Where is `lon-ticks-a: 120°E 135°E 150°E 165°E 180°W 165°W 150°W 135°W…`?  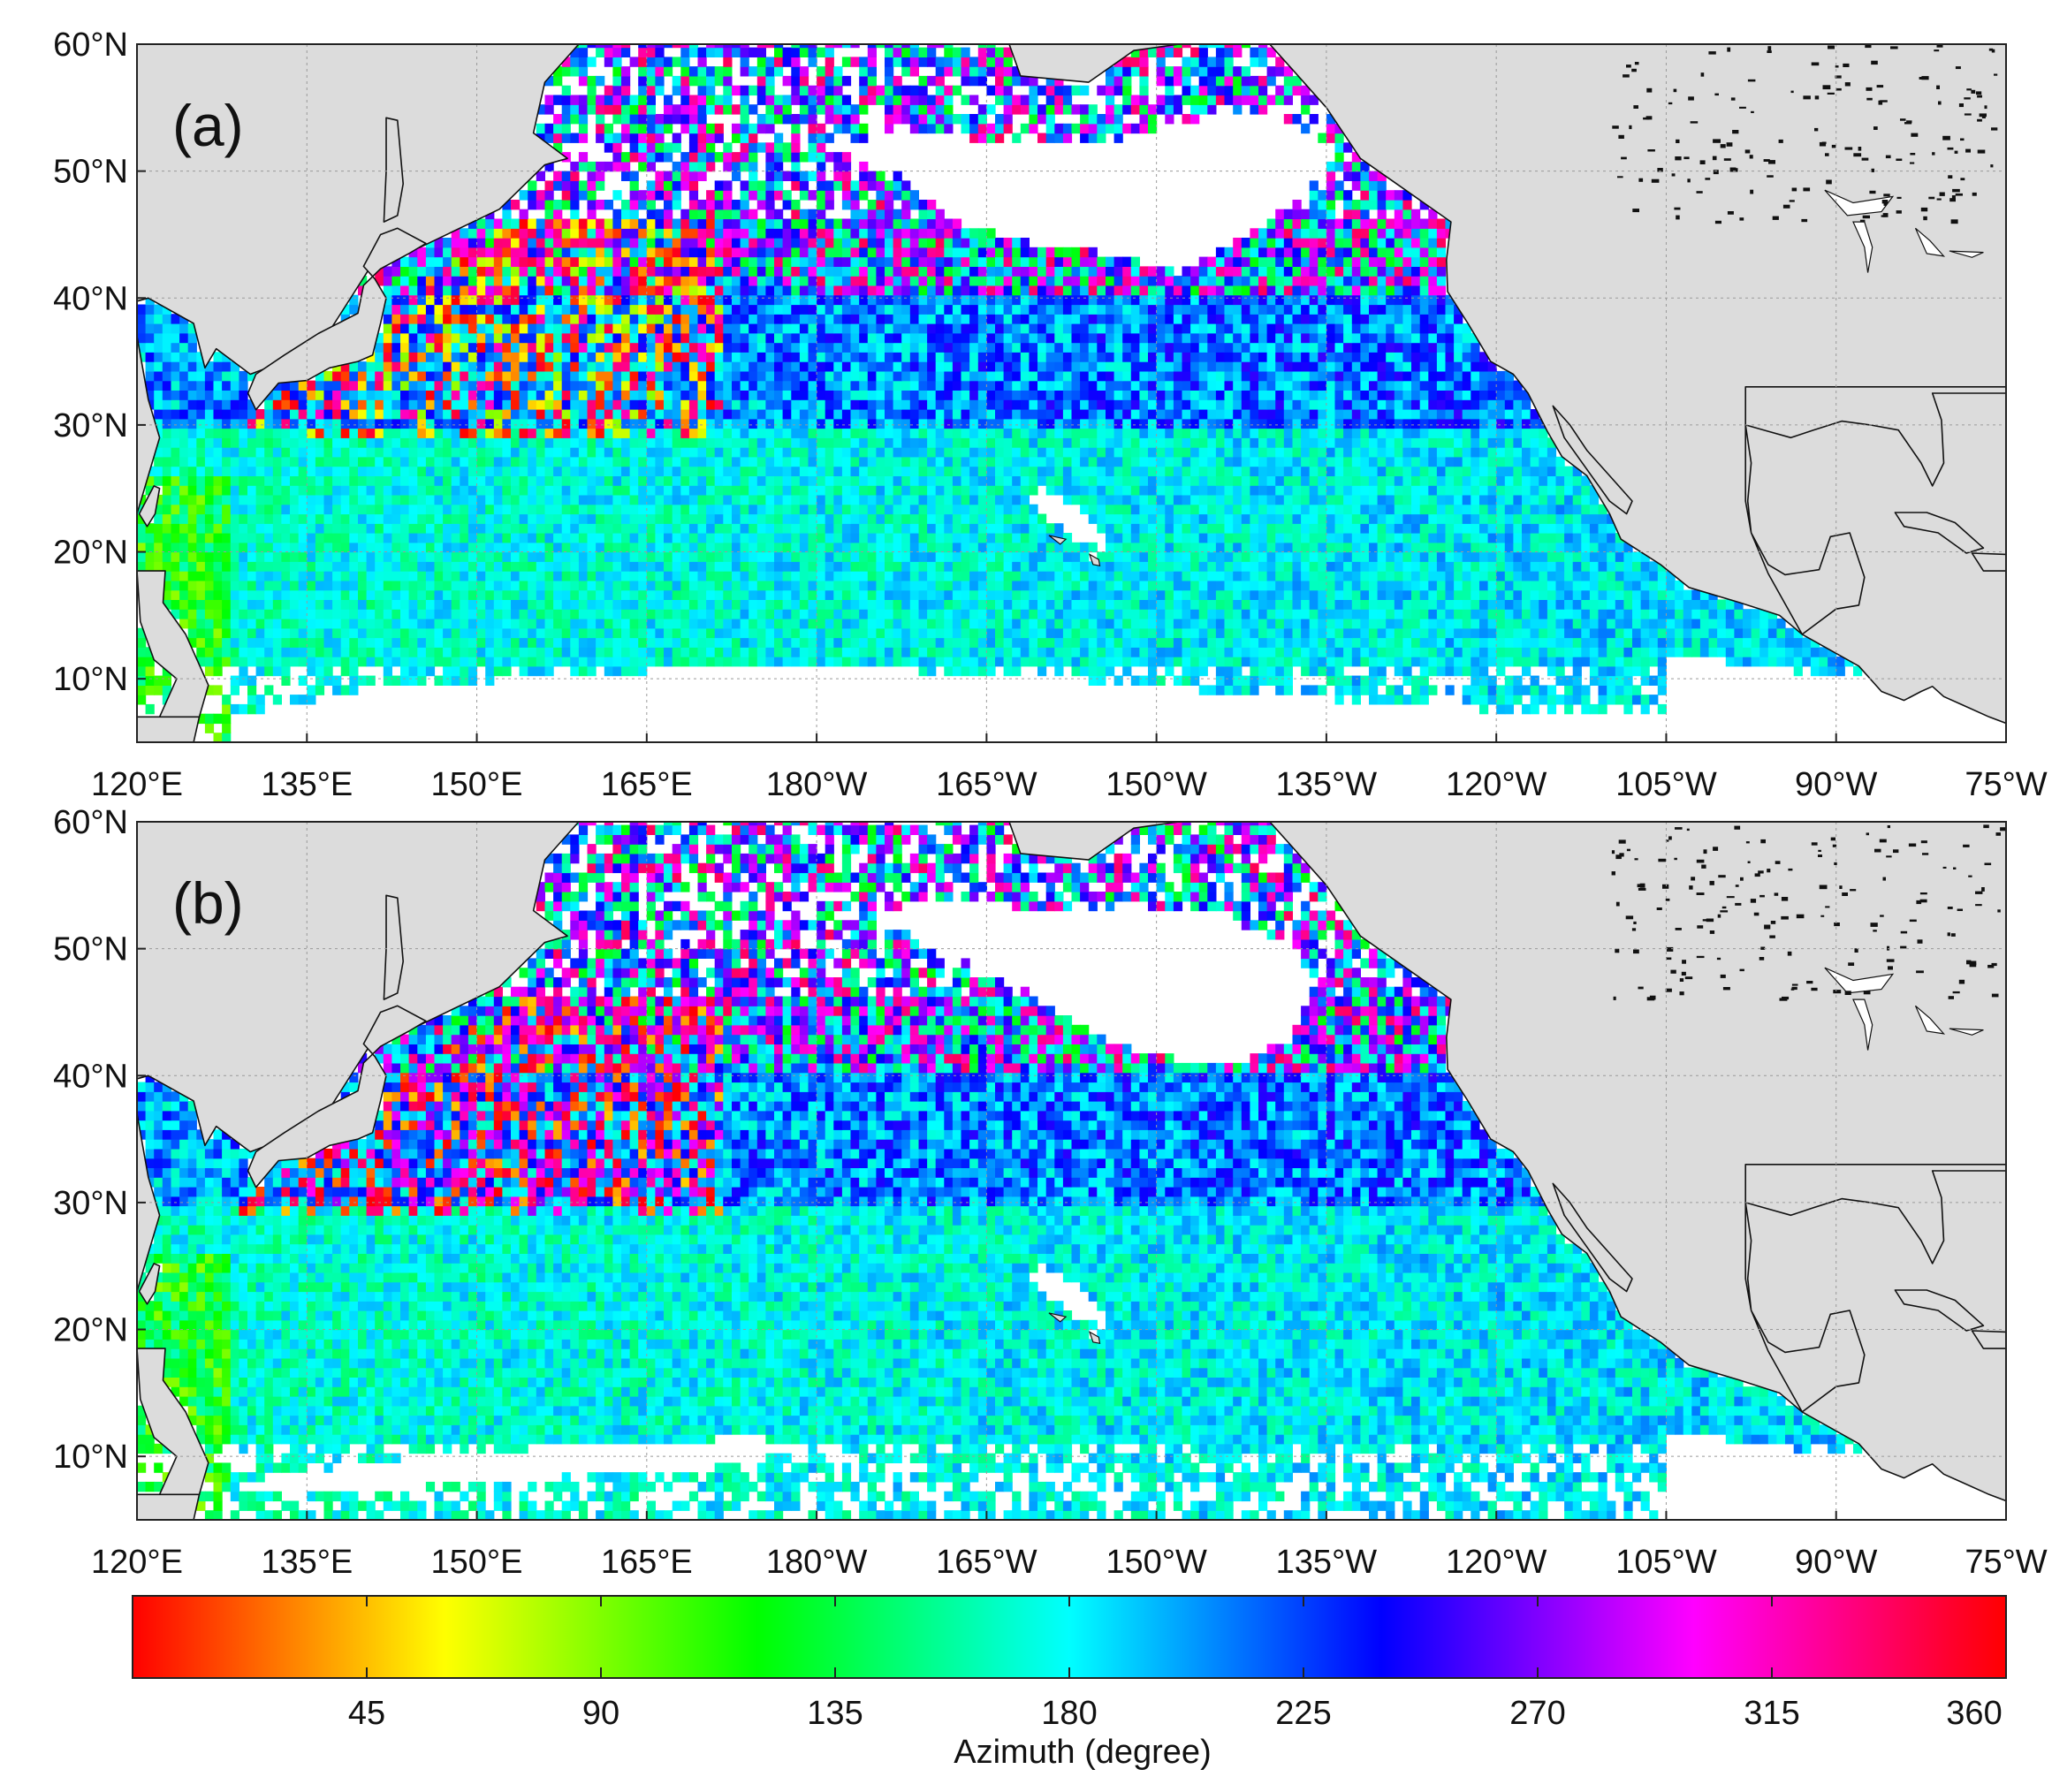 lon-ticks-a: 120°E 135°E 150°E 165°E 180°W 165°W 150°W 135°W… is located at coordinates (1069, 768).